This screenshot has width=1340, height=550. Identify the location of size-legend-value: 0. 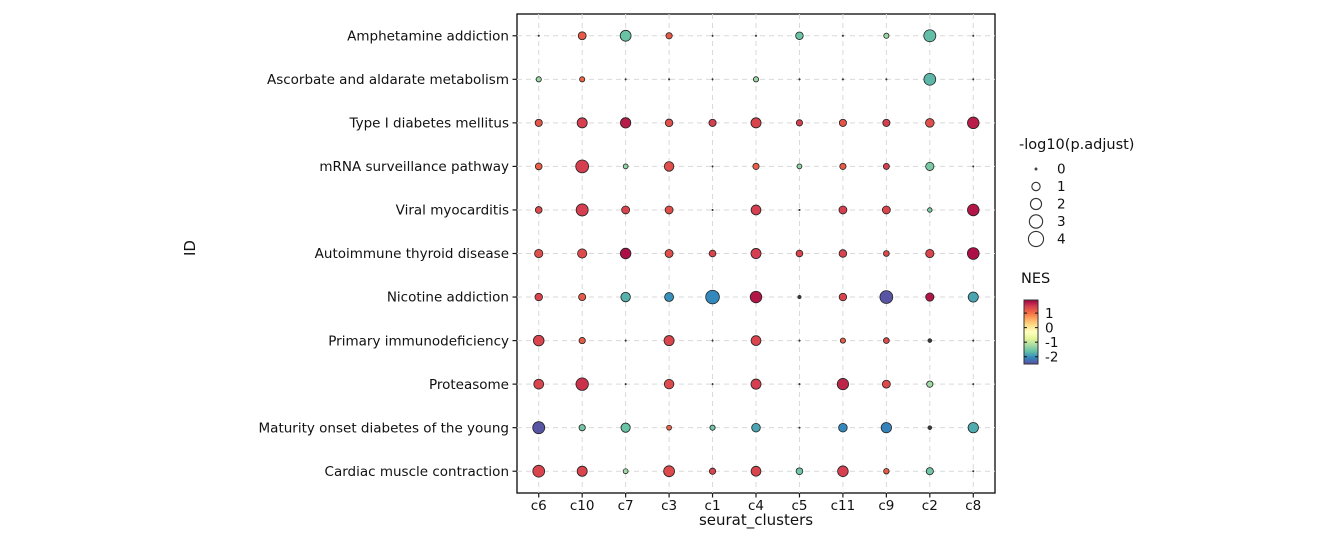
(1061, 170).